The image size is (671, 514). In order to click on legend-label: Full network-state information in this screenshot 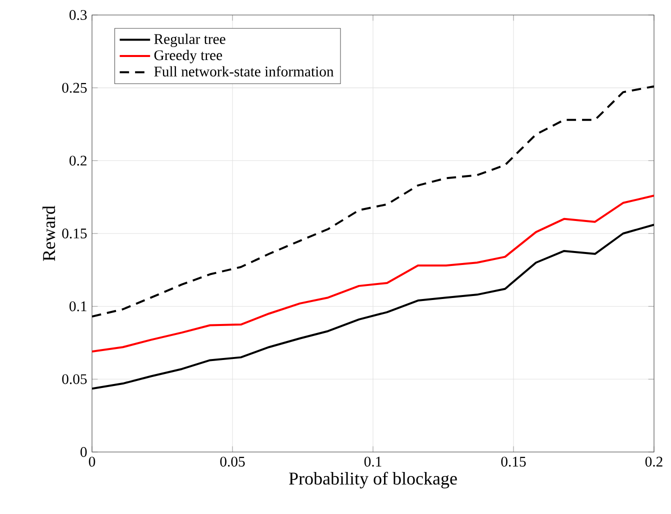, I will do `click(244, 71)`.